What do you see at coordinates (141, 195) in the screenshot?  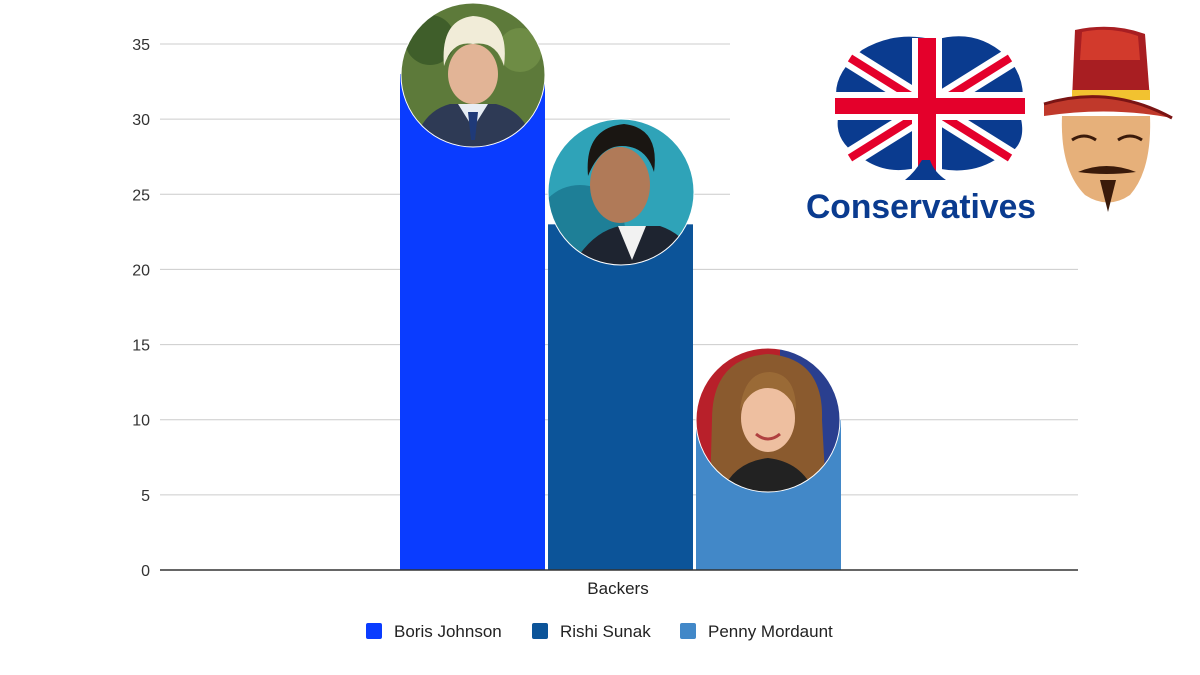 I see `y-tick-label: 25` at bounding box center [141, 195].